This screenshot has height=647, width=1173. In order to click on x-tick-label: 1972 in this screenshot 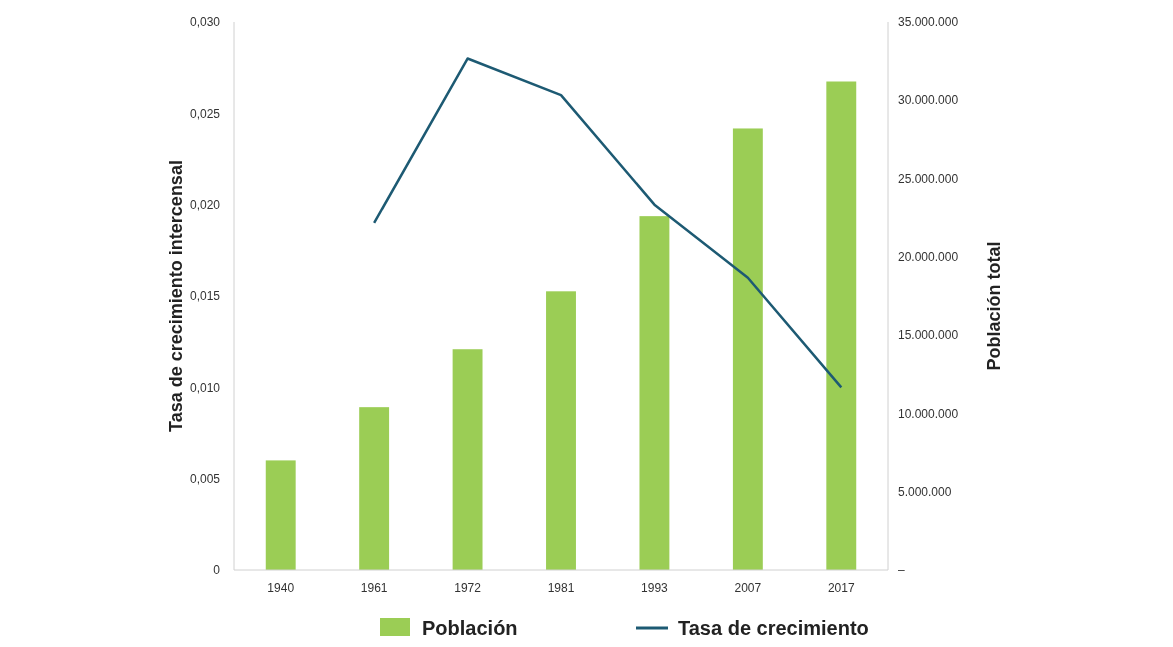, I will do `click(468, 588)`.